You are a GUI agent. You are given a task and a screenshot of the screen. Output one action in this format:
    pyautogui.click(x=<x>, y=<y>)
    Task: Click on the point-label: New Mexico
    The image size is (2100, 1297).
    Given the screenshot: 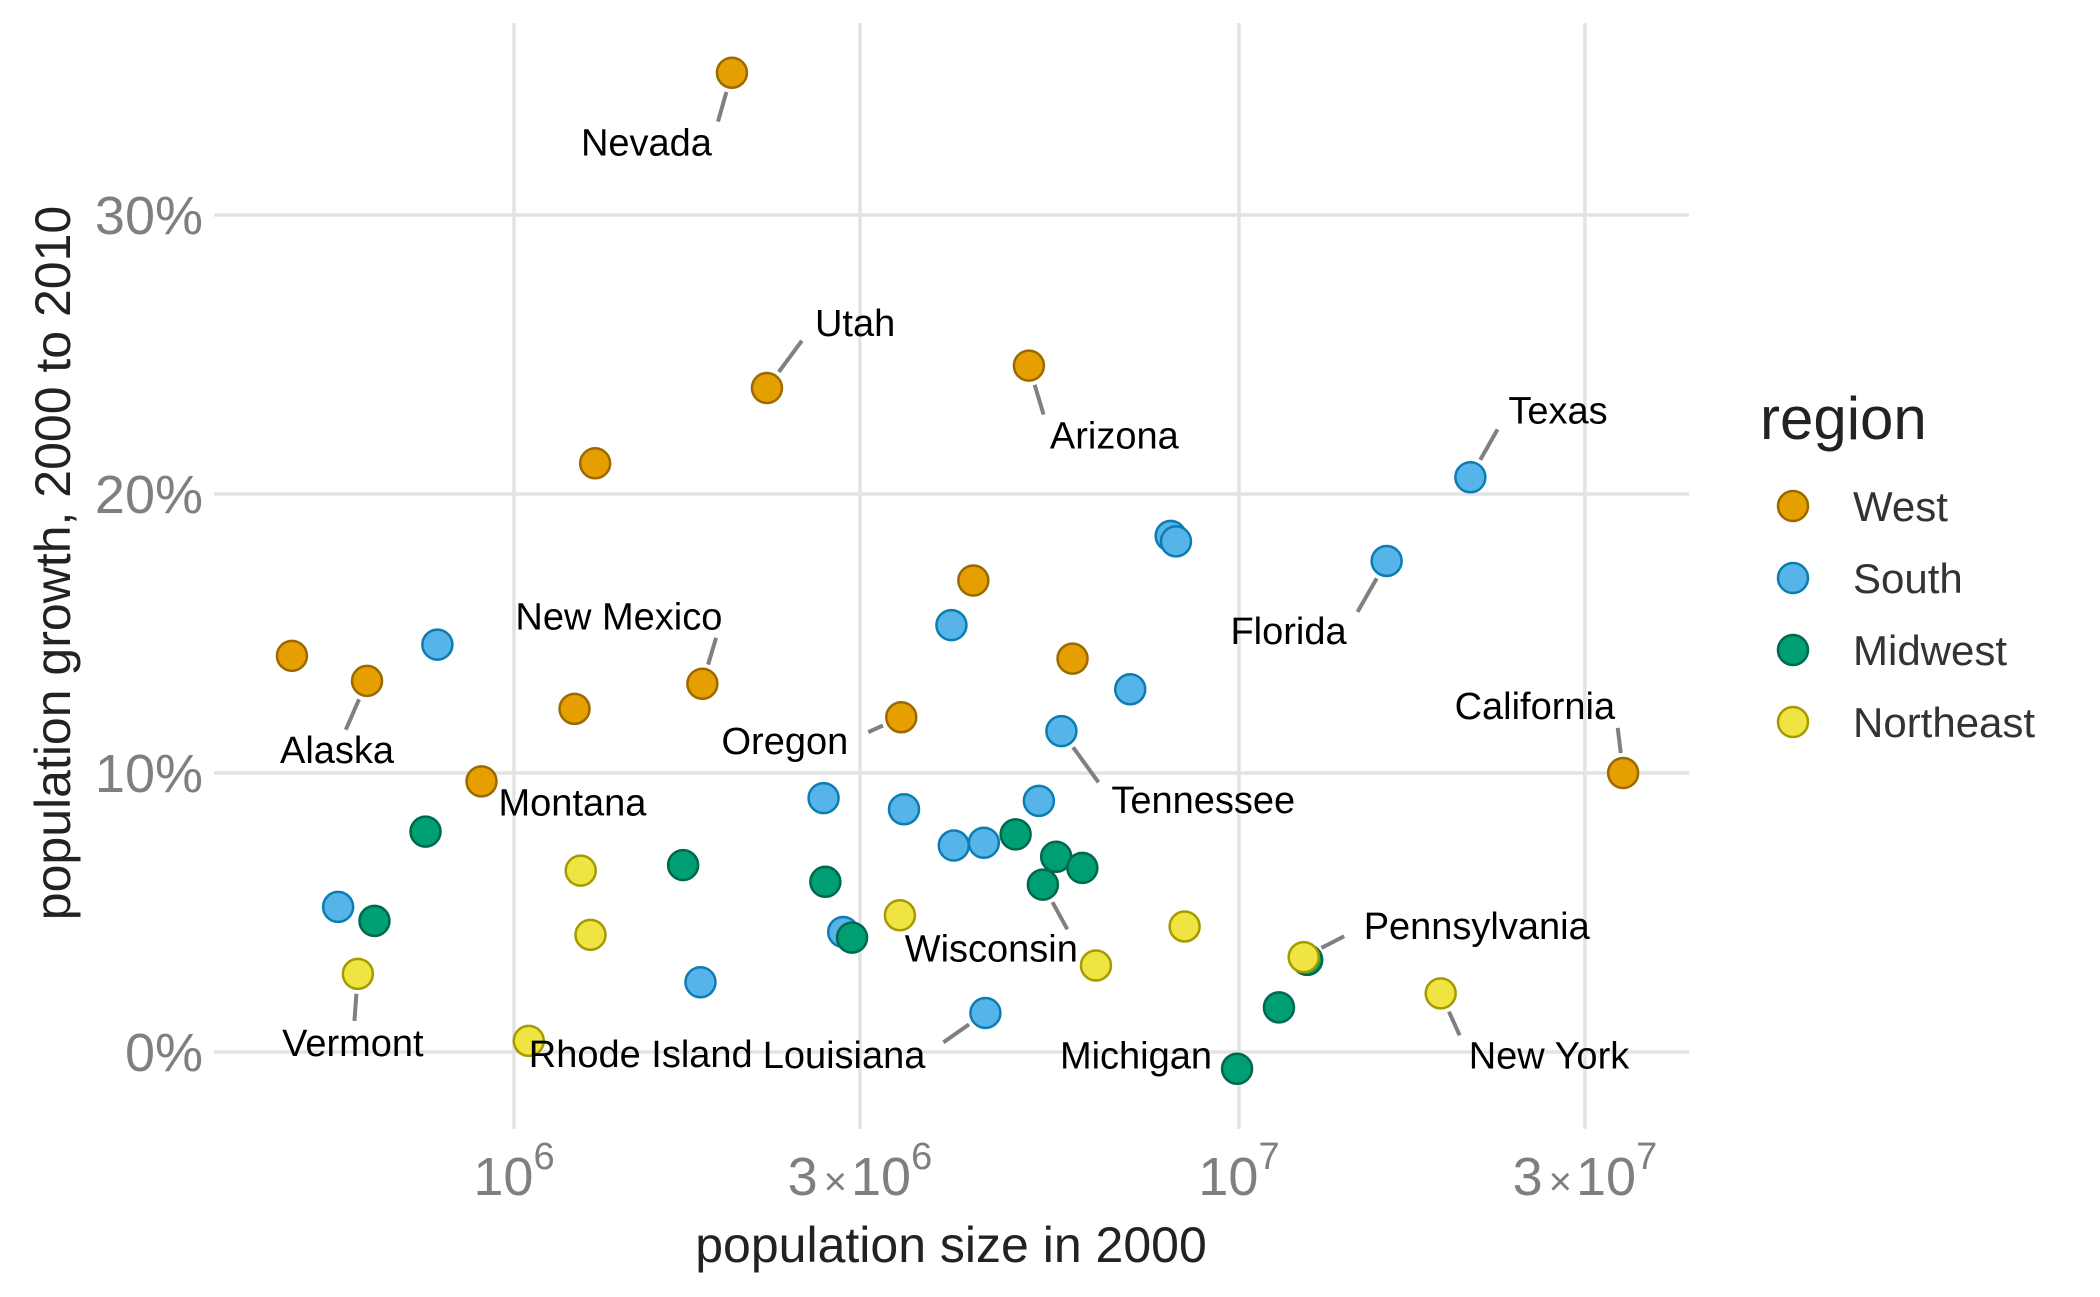 What is the action you would take?
    pyautogui.click(x=618, y=618)
    